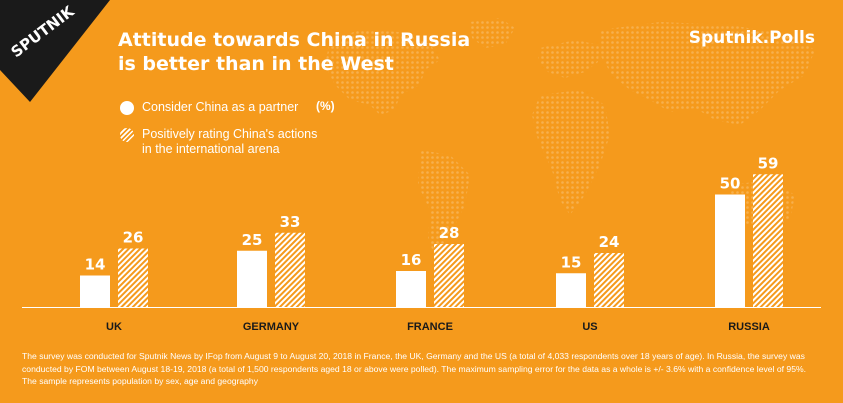  I want to click on bar-positive-rating-france, so click(449, 275).